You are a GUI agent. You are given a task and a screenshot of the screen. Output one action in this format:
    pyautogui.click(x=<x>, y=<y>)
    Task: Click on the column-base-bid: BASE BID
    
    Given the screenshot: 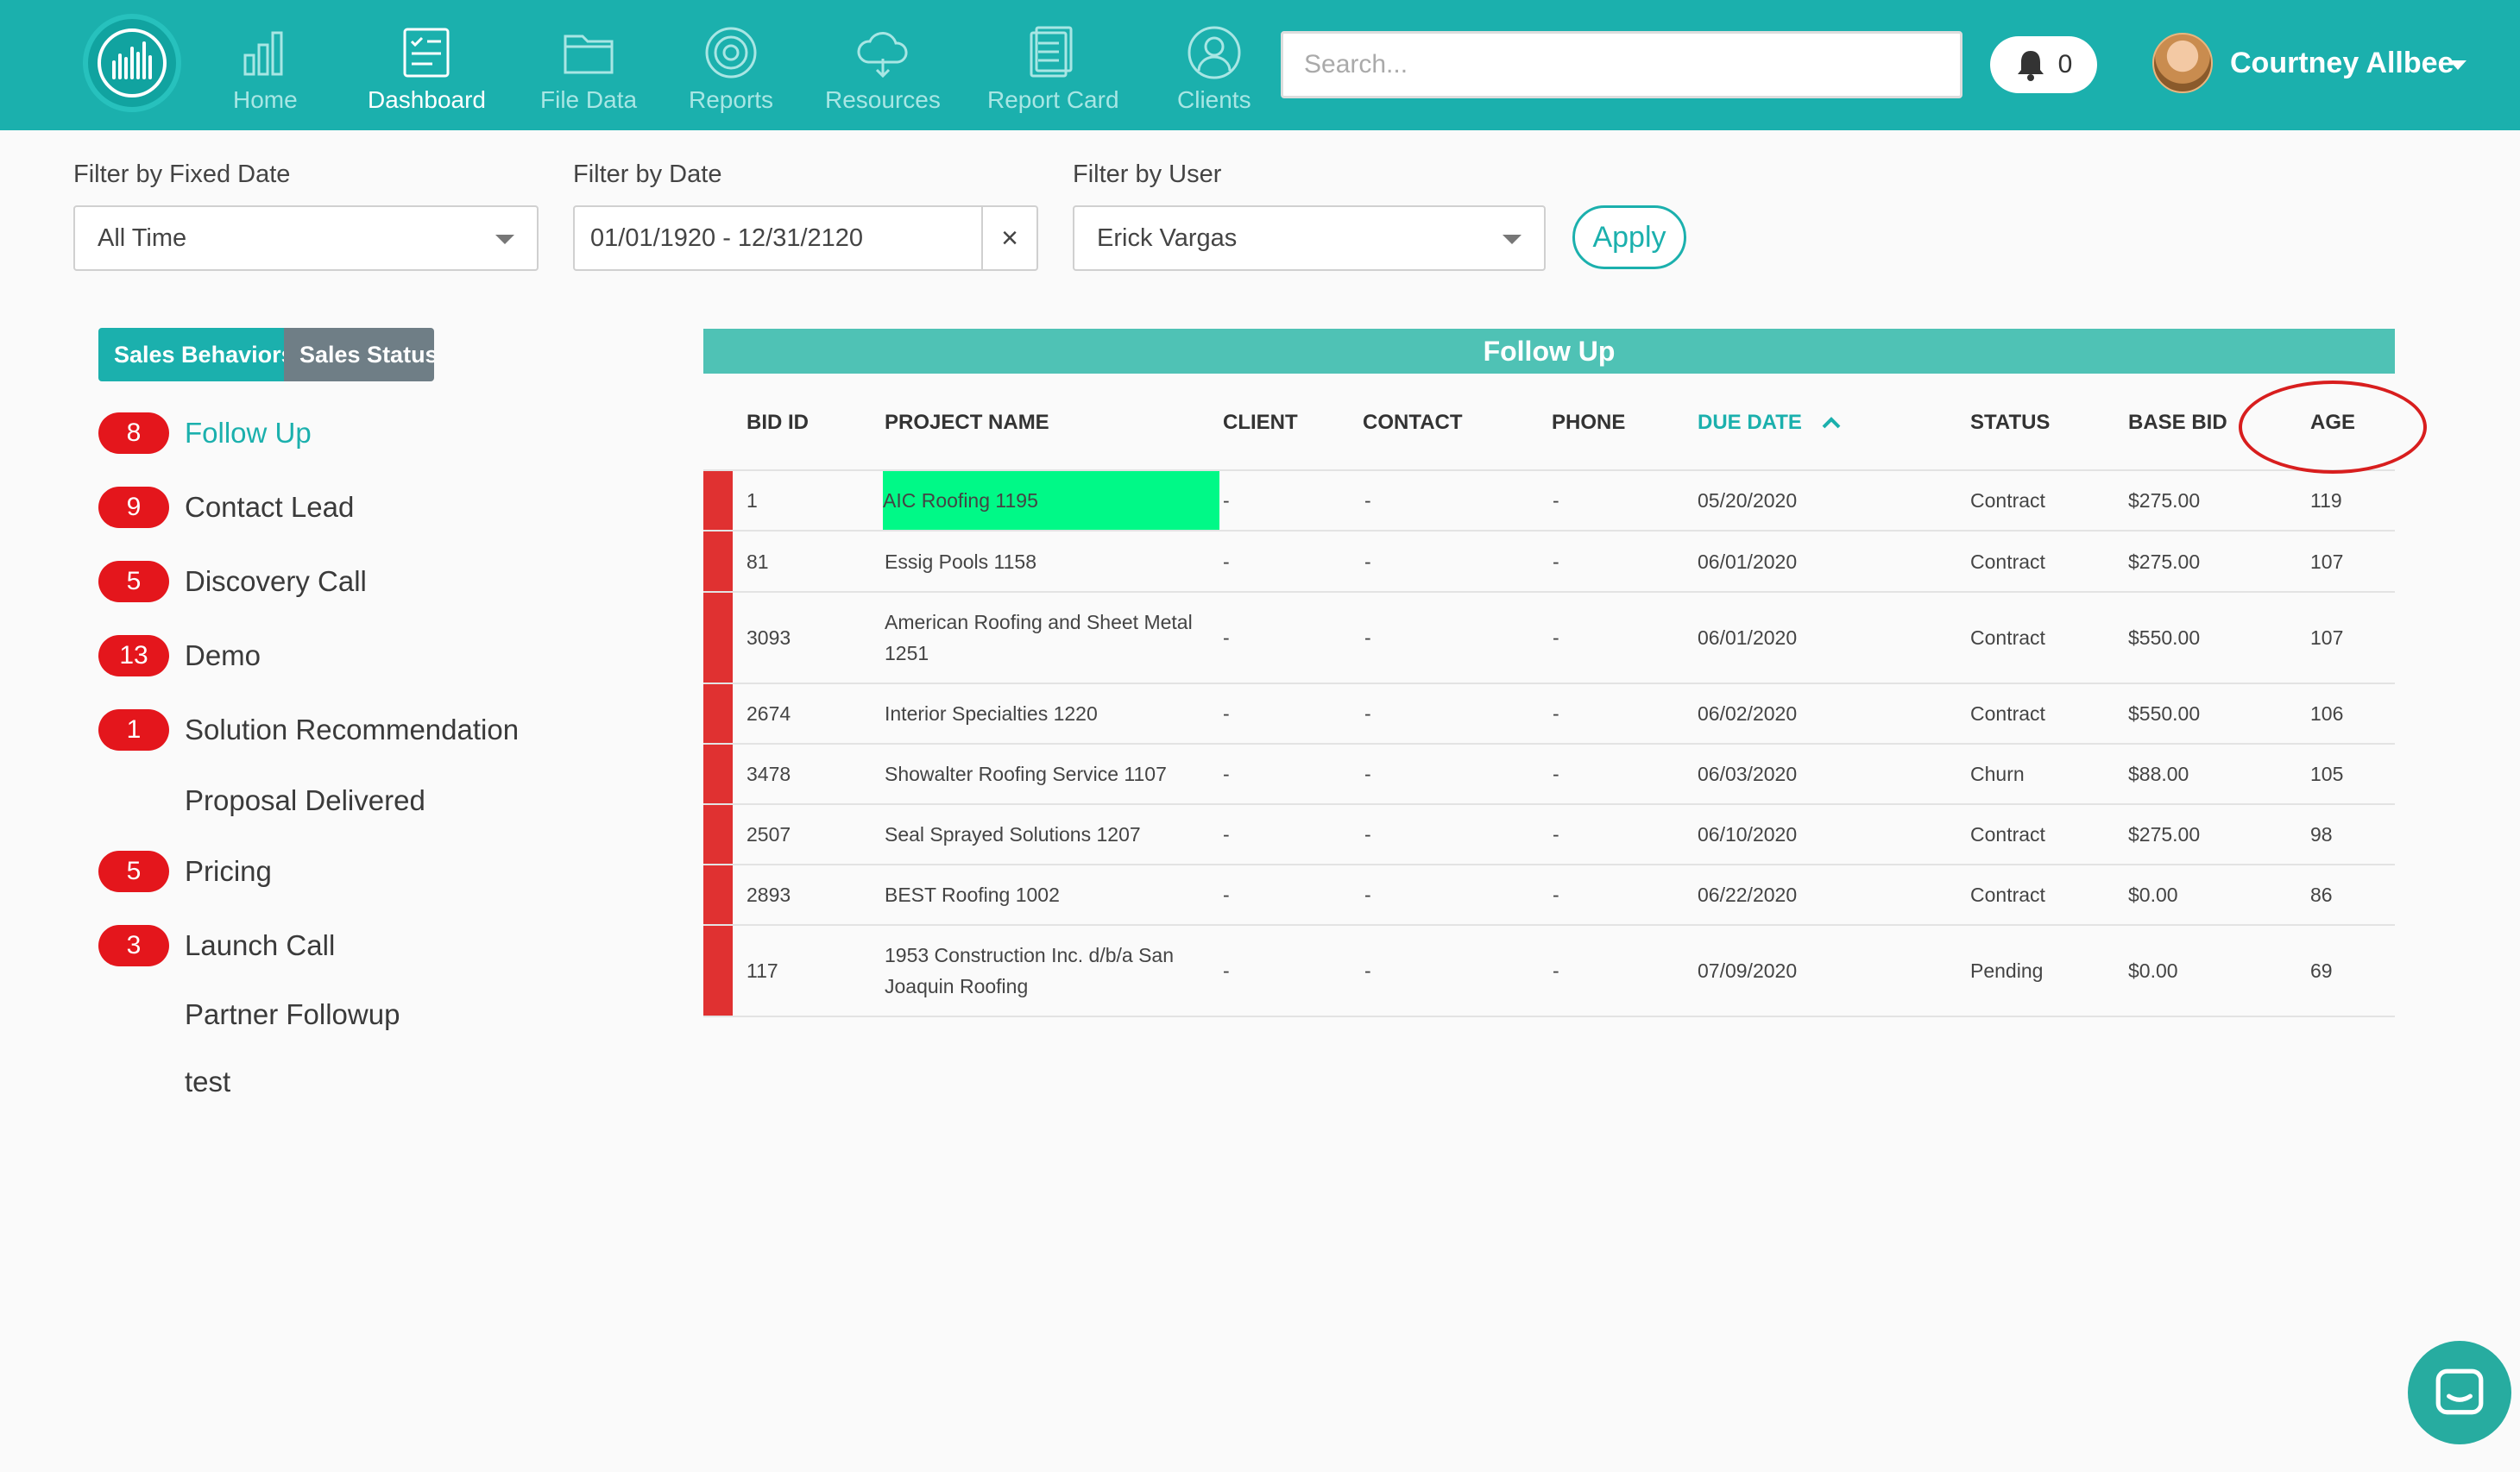 What is the action you would take?
    pyautogui.click(x=2178, y=422)
    